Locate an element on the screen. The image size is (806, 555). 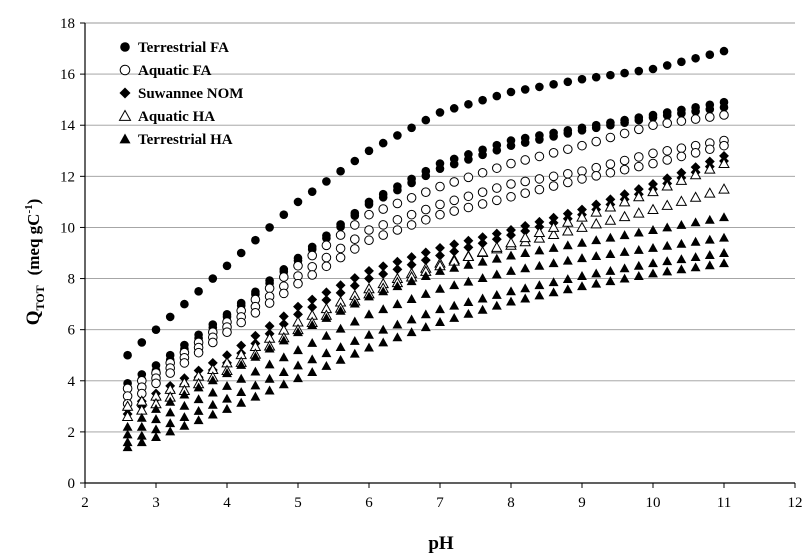
legend-label-suwannee-nom: Suwannee NOM is located at coordinates (190, 94).